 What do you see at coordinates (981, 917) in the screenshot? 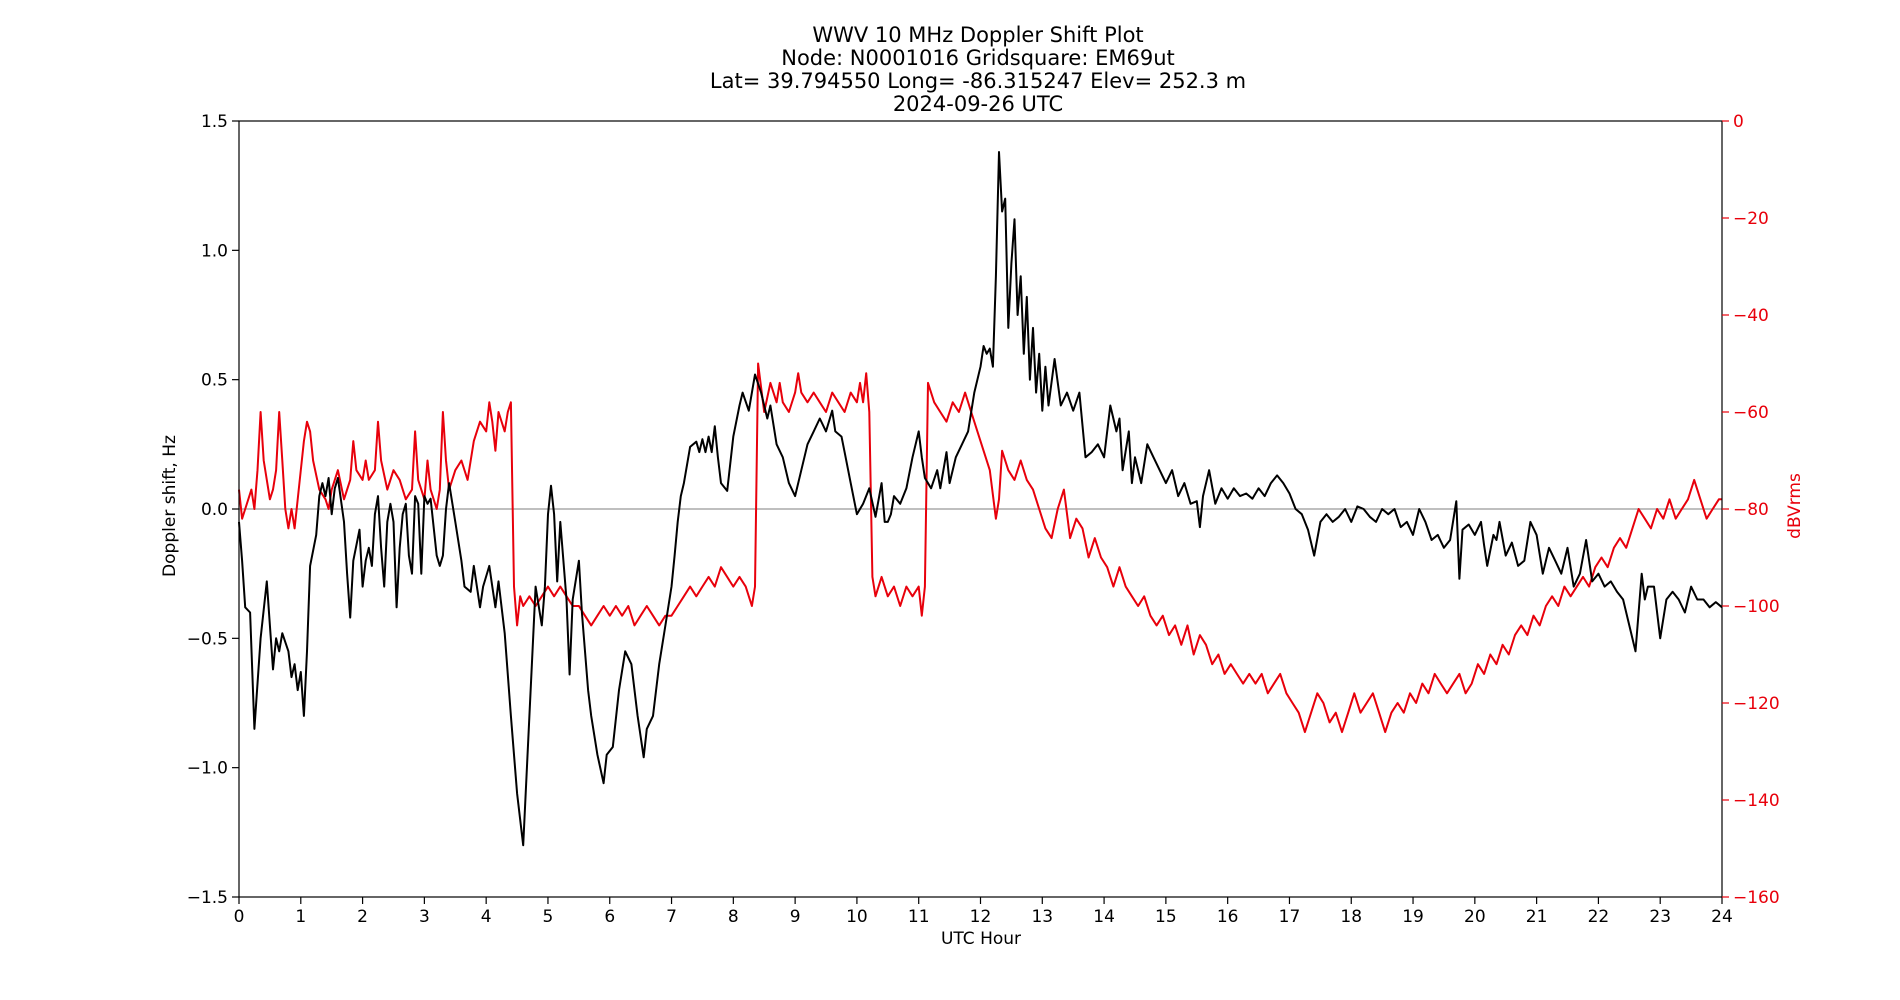
I see `x-tick-label: 12` at bounding box center [981, 917].